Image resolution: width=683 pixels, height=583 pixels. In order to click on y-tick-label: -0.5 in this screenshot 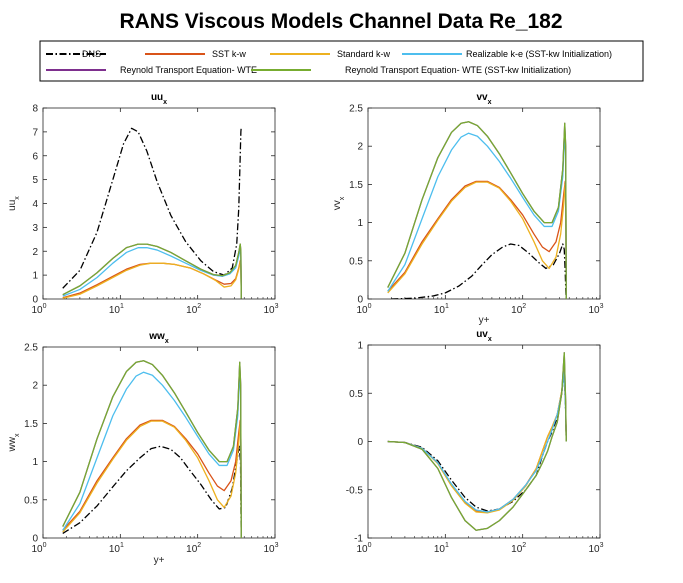, I will do `click(355, 490)`.